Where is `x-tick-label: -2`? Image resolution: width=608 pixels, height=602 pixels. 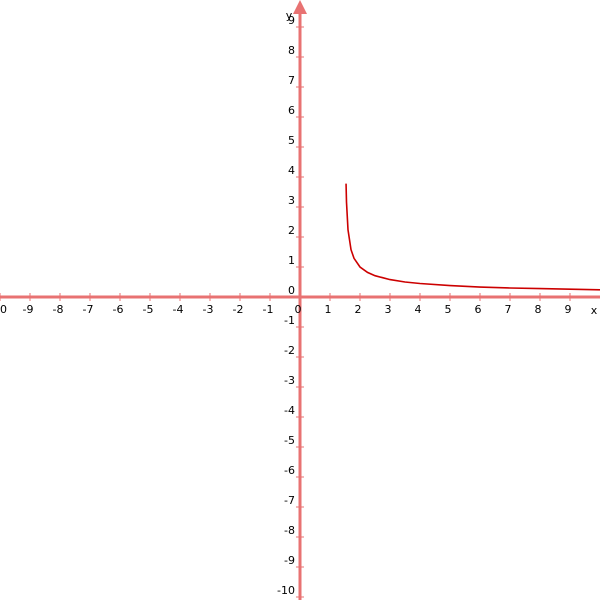
x-tick-label: -2 is located at coordinates (238, 309).